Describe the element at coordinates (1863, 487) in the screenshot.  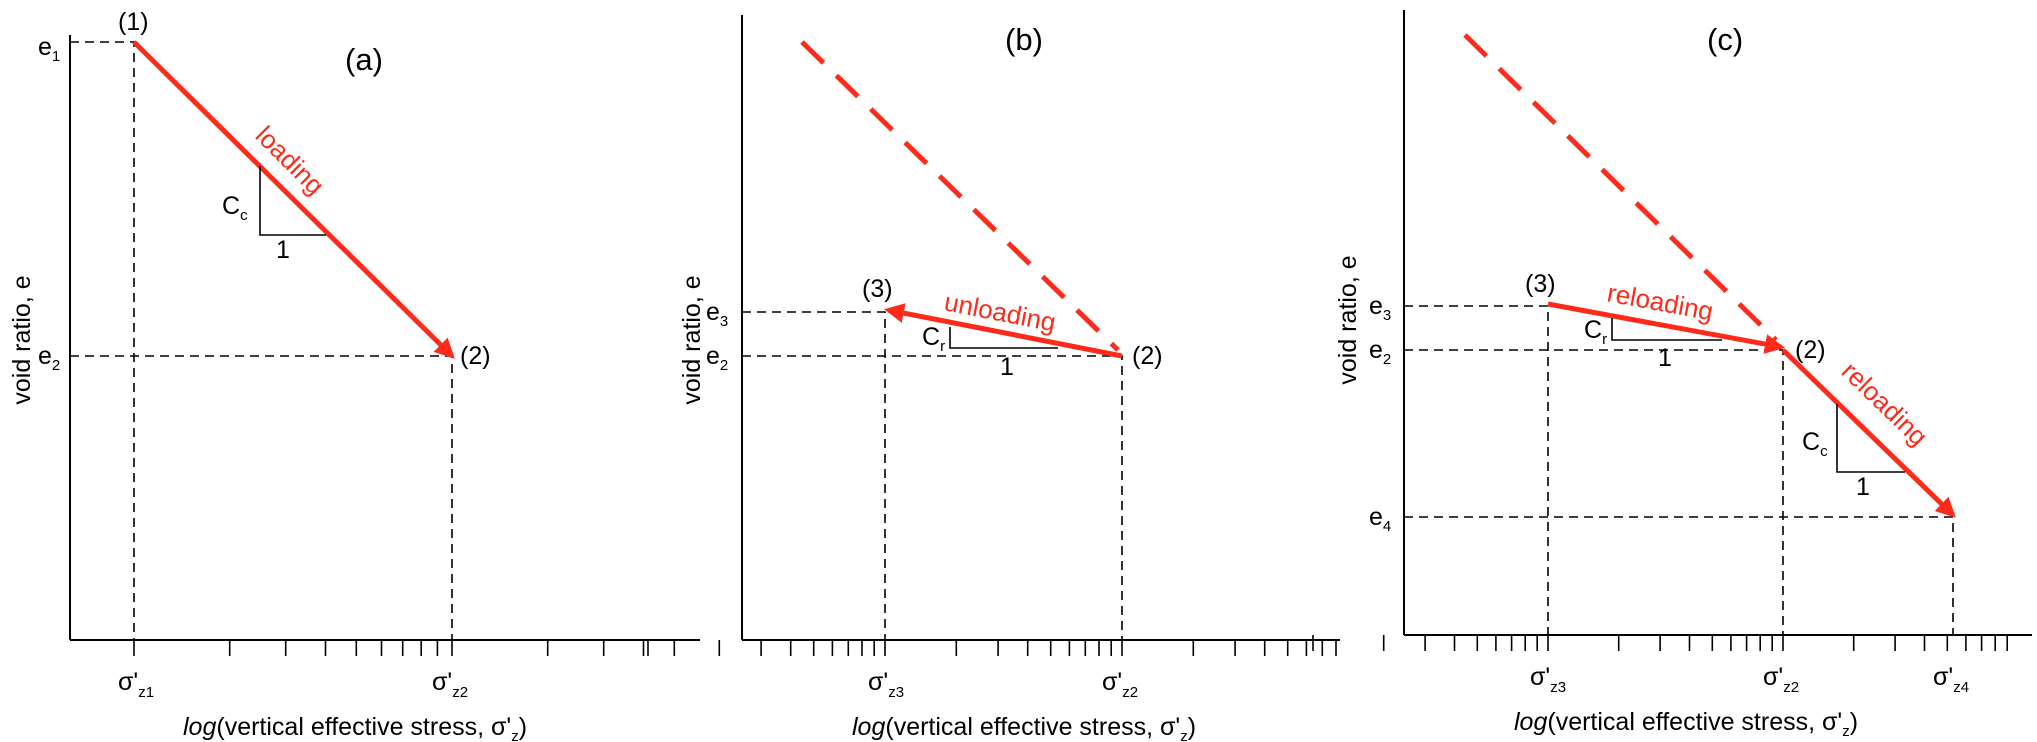
I see `slope-one-label-2: 1` at that location.